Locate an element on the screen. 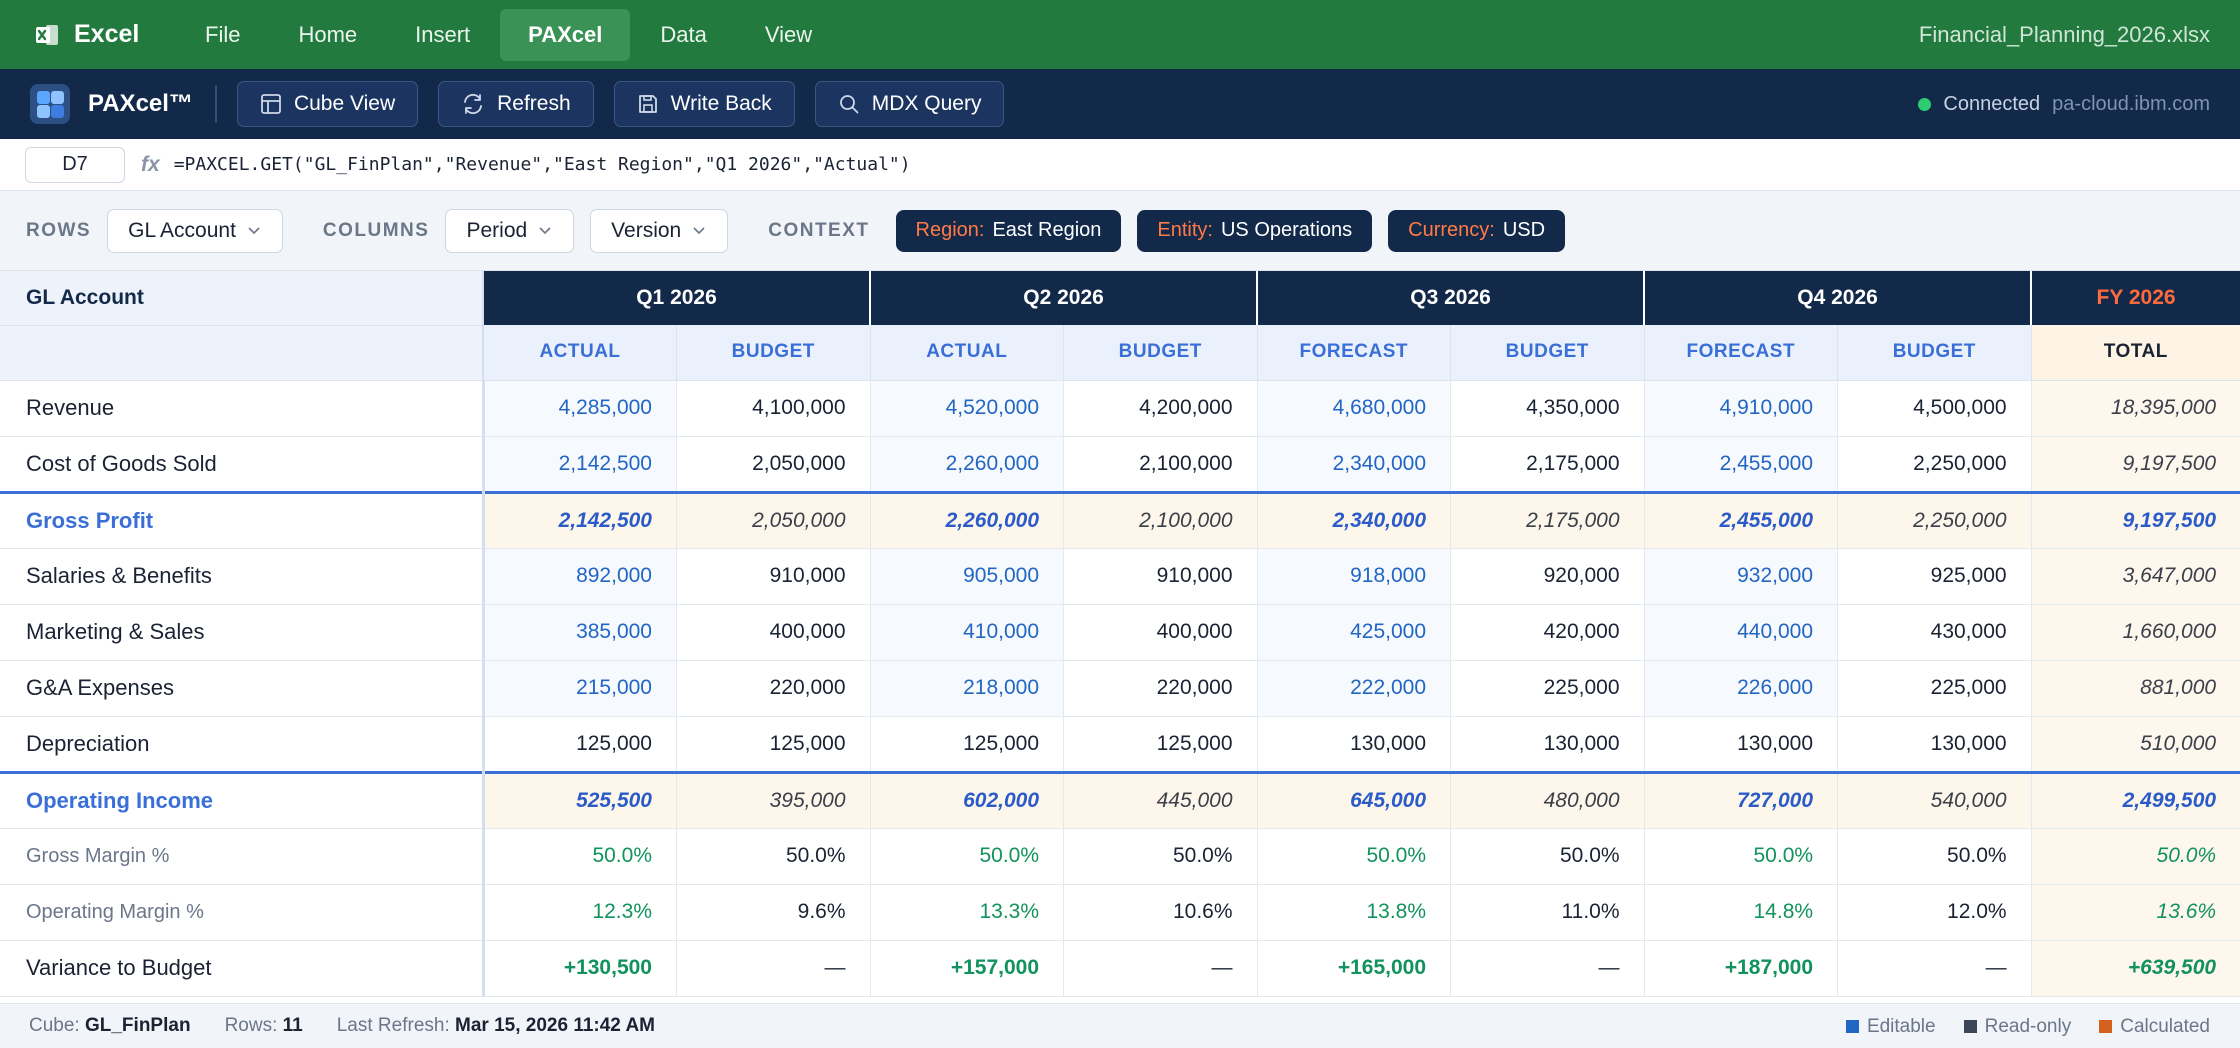  data-cell: 10.6% is located at coordinates (1160, 912).